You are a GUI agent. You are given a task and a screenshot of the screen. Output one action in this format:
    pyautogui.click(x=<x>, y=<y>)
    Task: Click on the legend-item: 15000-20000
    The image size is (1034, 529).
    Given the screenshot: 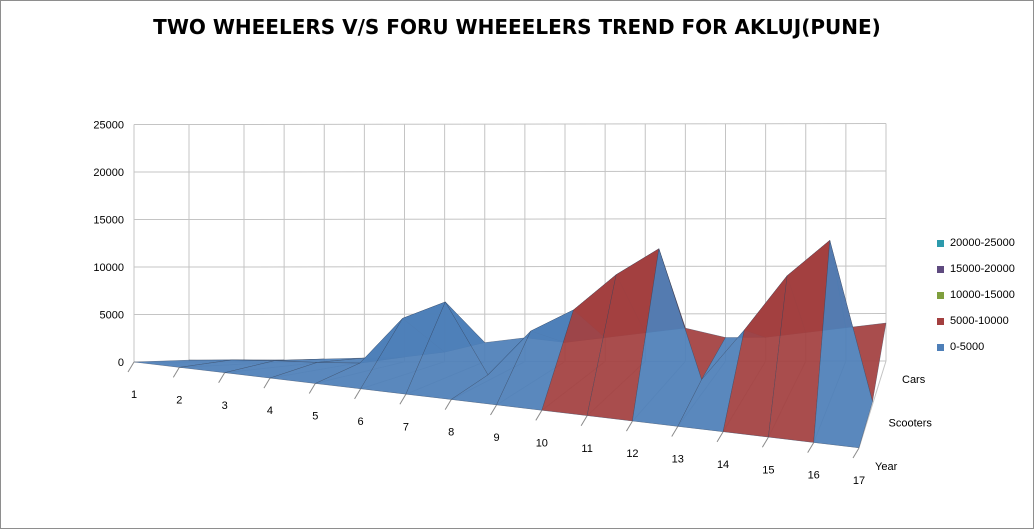 What is the action you would take?
    pyautogui.click(x=985, y=269)
    